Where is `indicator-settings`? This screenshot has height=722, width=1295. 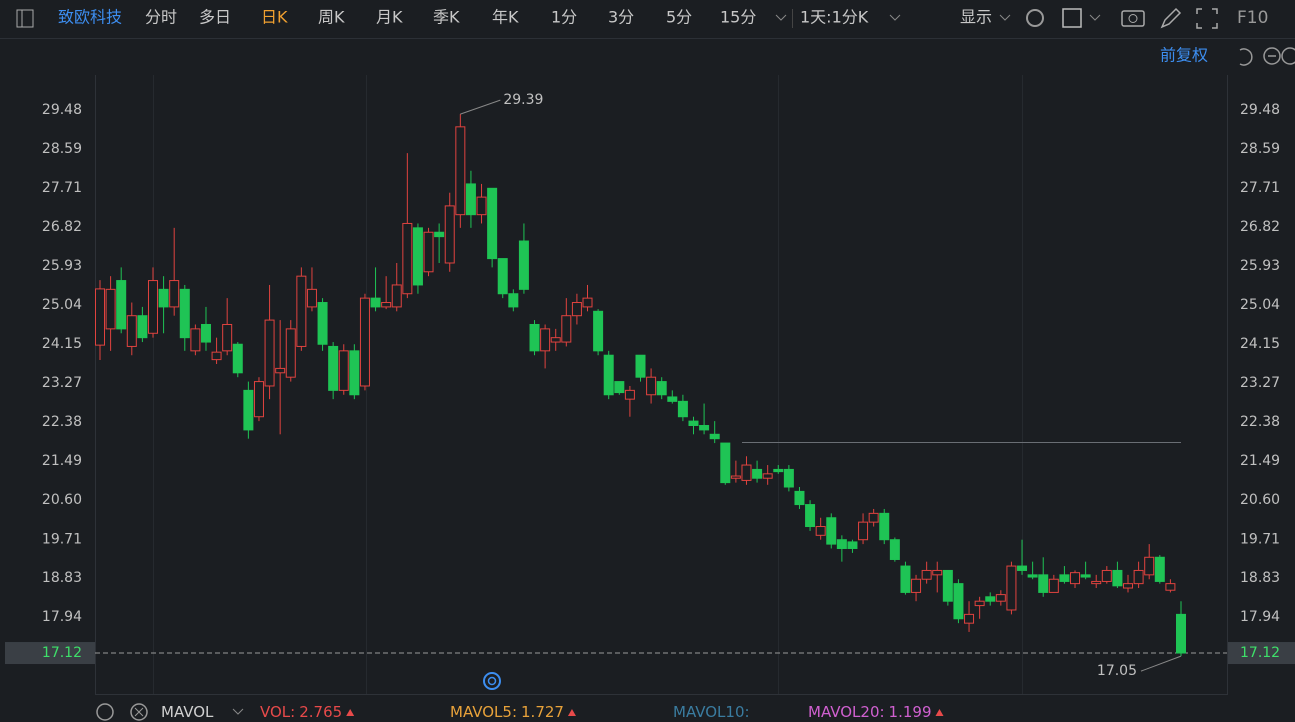
indicator-settings is located at coordinates (105, 712).